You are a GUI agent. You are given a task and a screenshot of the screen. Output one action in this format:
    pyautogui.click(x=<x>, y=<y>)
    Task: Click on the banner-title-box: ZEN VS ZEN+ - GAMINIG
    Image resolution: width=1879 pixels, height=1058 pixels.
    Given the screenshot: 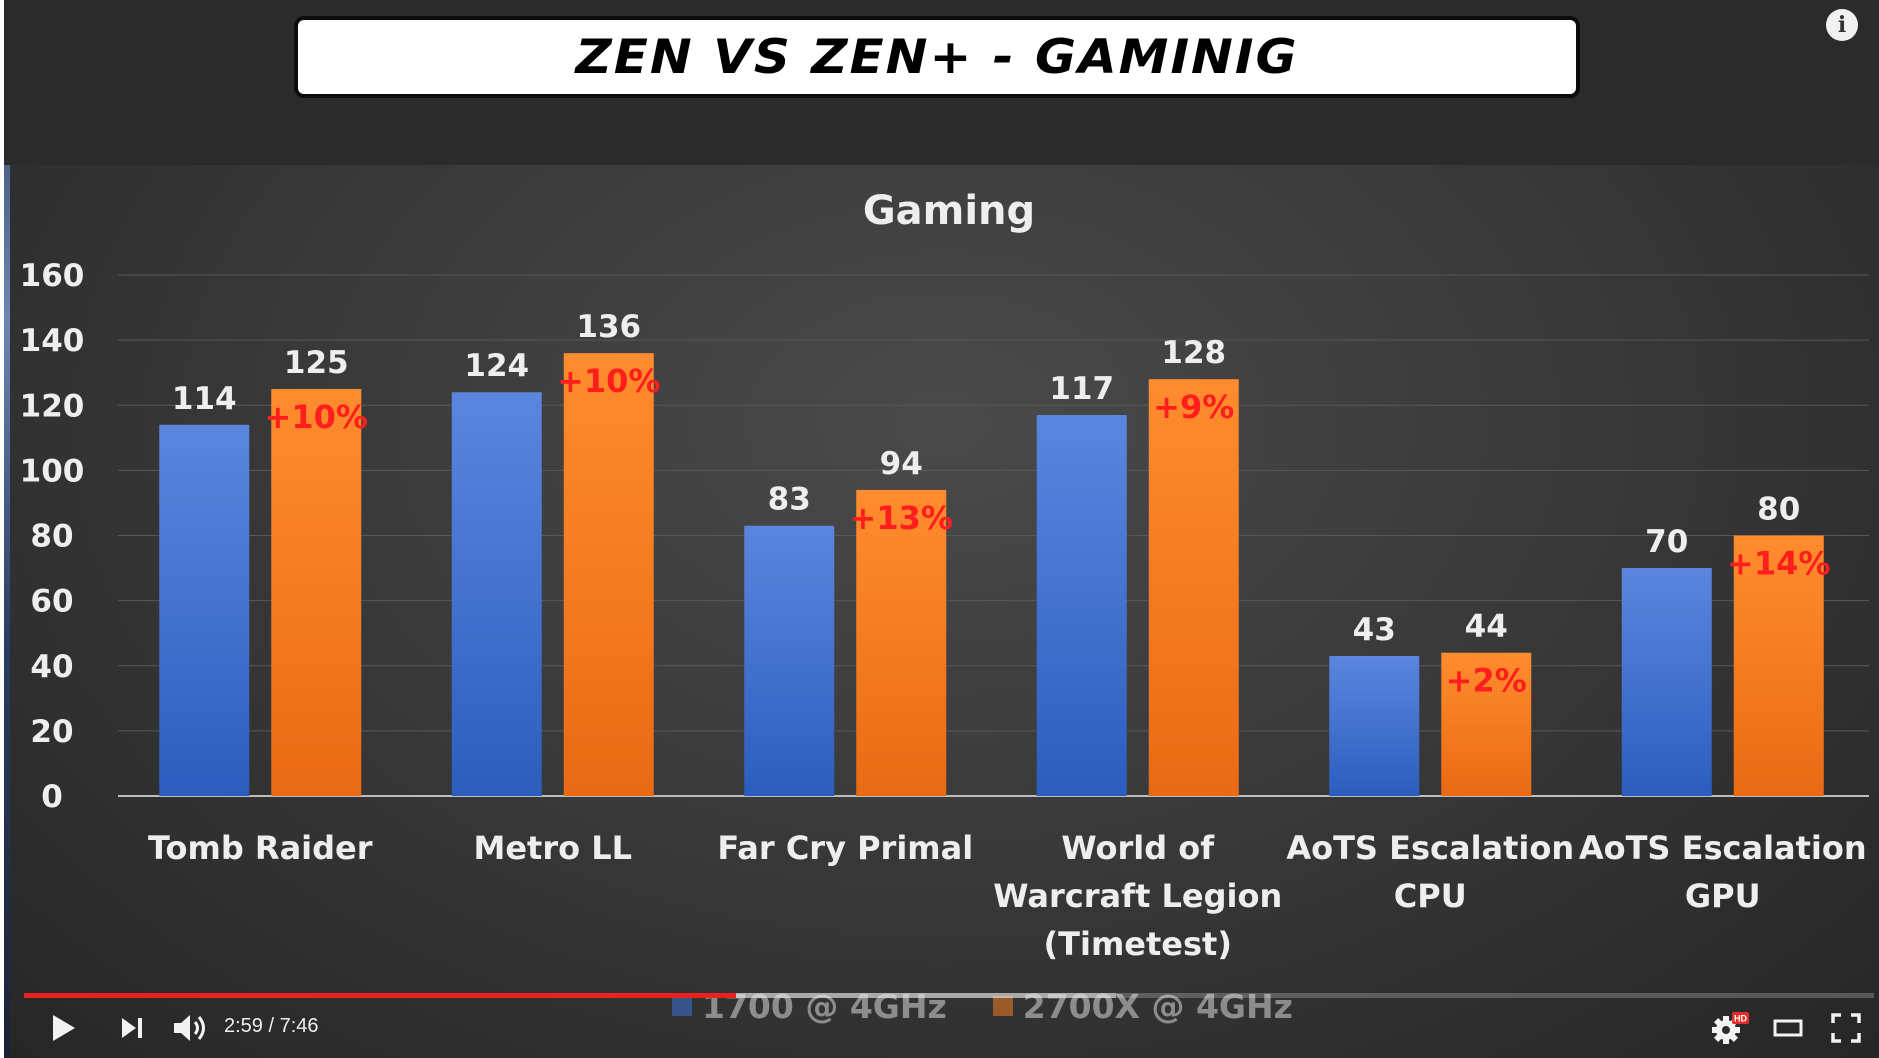 What is the action you would take?
    pyautogui.click(x=937, y=57)
    